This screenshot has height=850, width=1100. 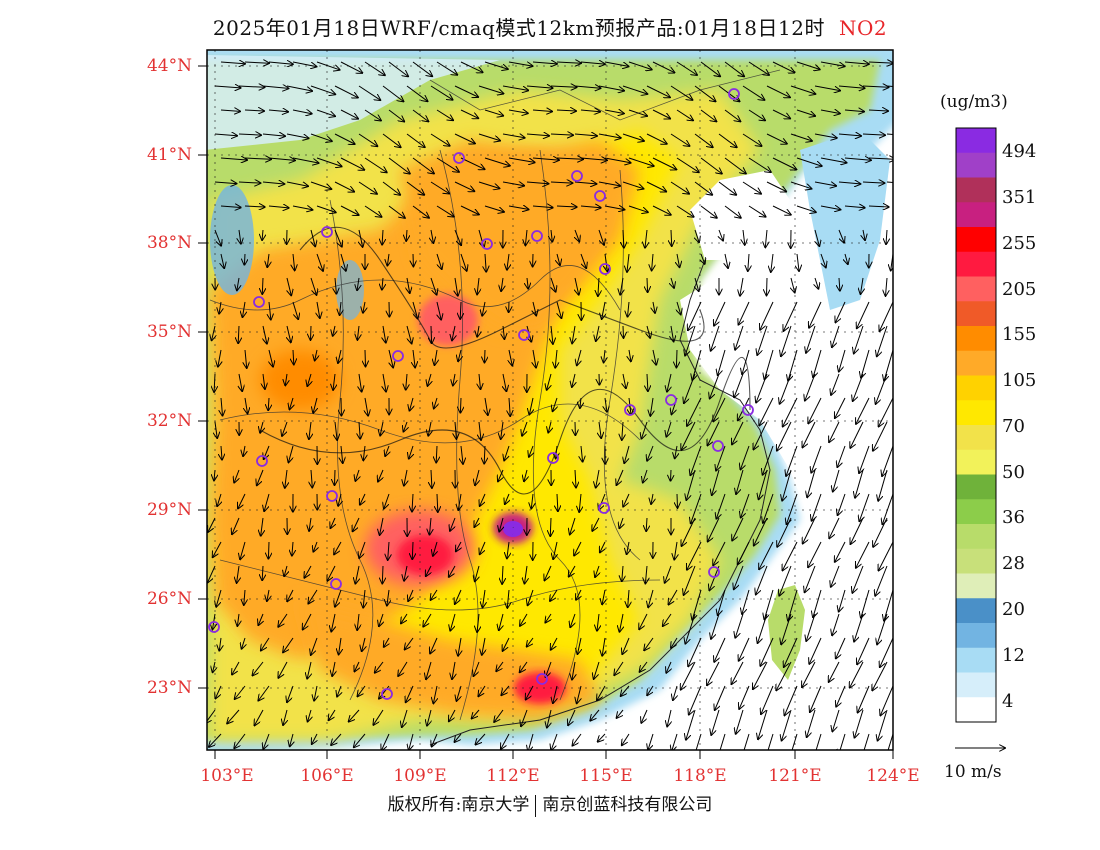 What do you see at coordinates (786, 632) in the screenshot?
I see `taiwan-island` at bounding box center [786, 632].